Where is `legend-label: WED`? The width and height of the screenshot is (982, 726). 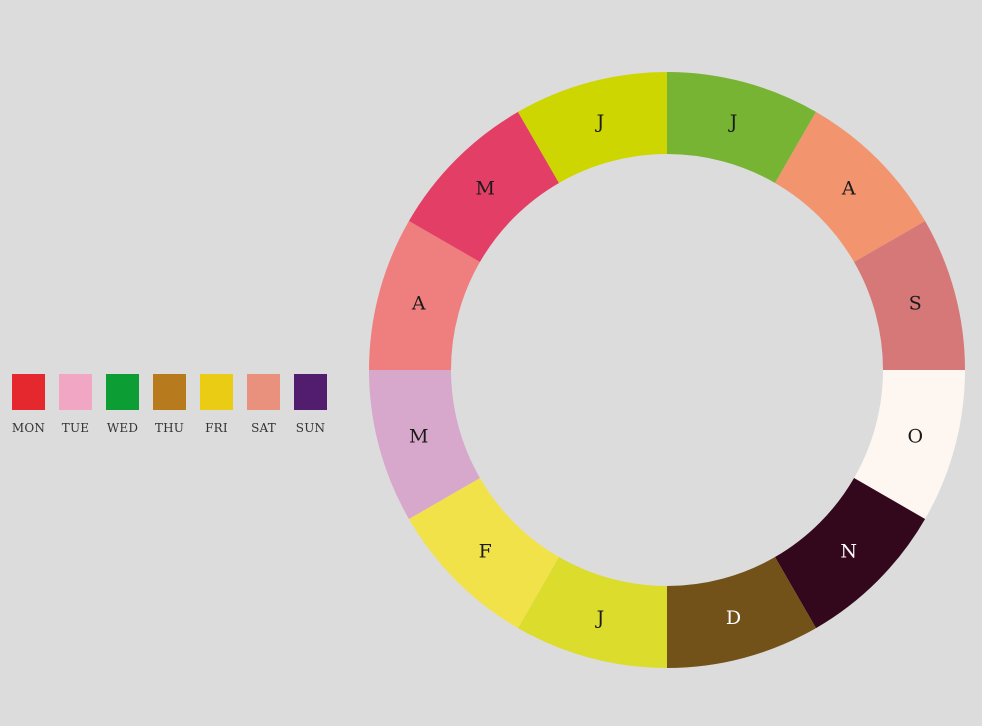 legend-label: WED is located at coordinates (122, 428).